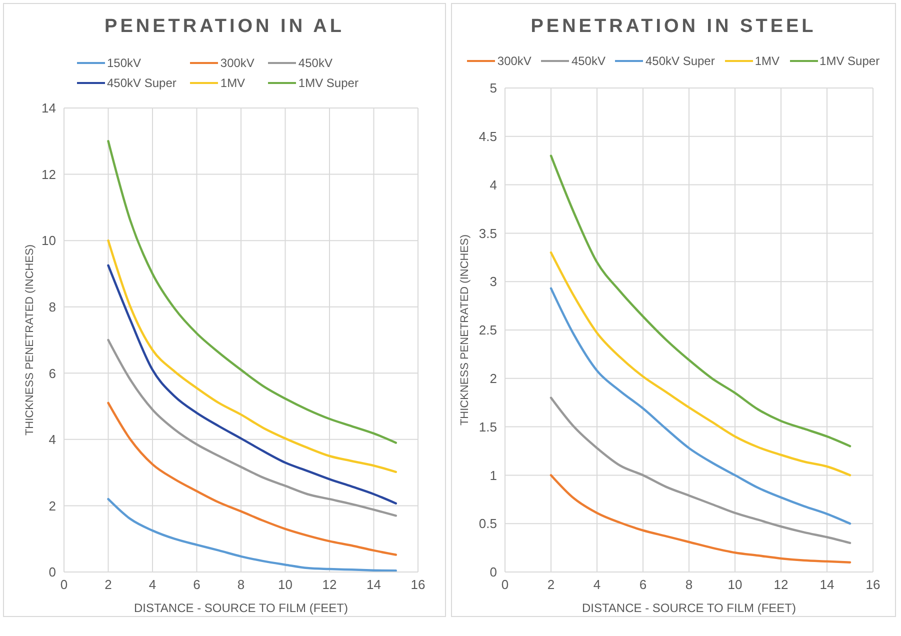 This screenshot has width=901, height=636. Describe the element at coordinates (487, 136) in the screenshot. I see `y-tick-label: 4.5` at that location.